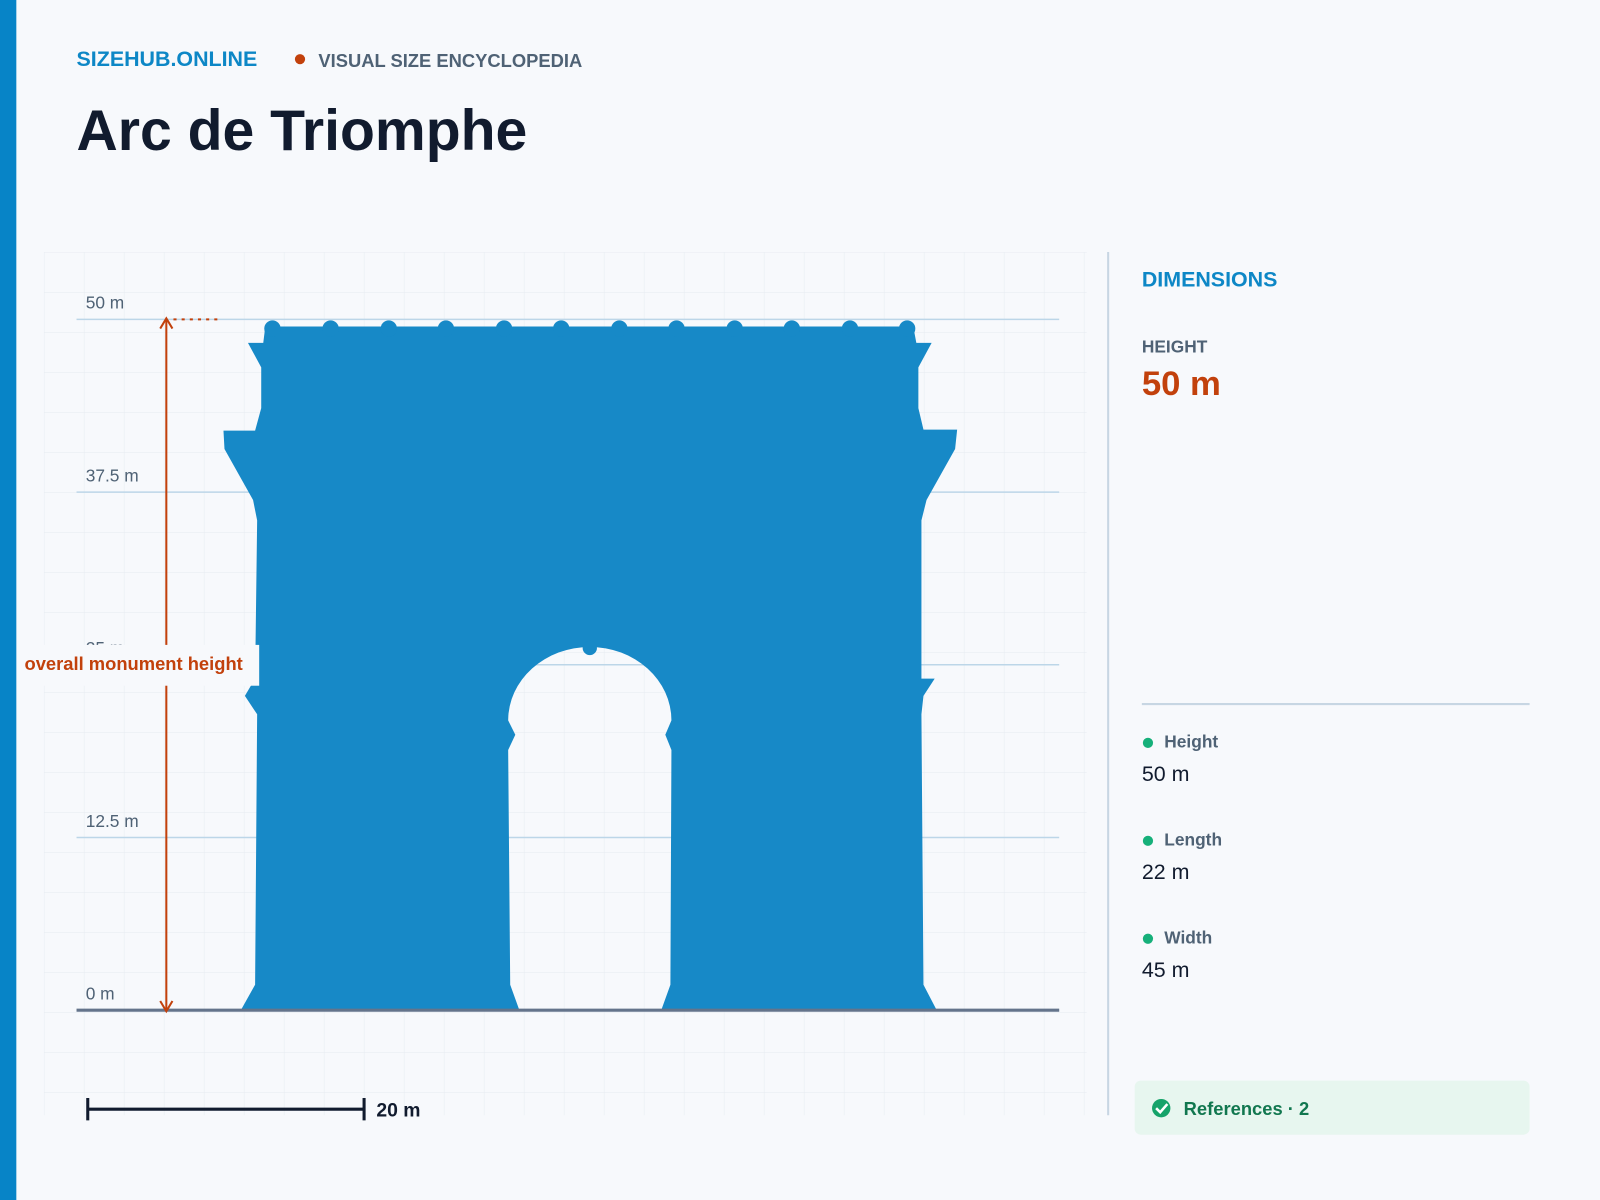 Image resolution: width=1600 pixels, height=1200 pixels. What do you see at coordinates (1166, 774) in the screenshot?
I see `item-value: 50 m` at bounding box center [1166, 774].